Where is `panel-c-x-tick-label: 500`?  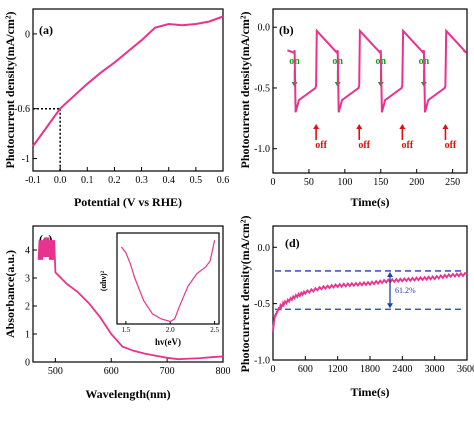 panel-c-x-tick-label: 500 is located at coordinates (55, 371).